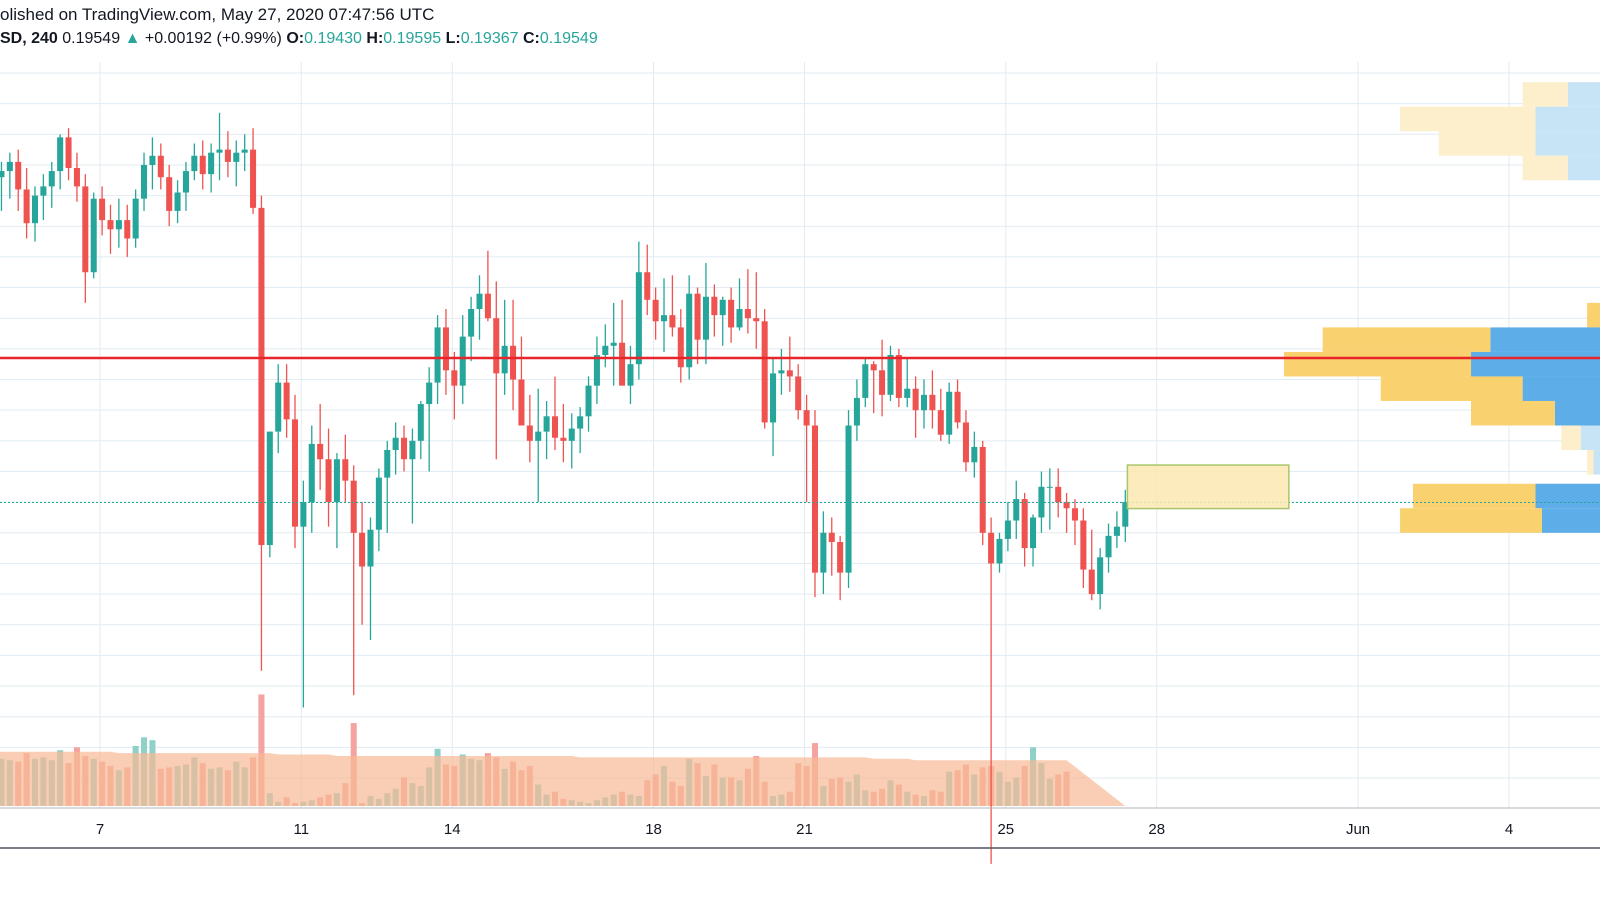 The image size is (1600, 900). What do you see at coordinates (301, 829) in the screenshot?
I see `time-tick-label: 11` at bounding box center [301, 829].